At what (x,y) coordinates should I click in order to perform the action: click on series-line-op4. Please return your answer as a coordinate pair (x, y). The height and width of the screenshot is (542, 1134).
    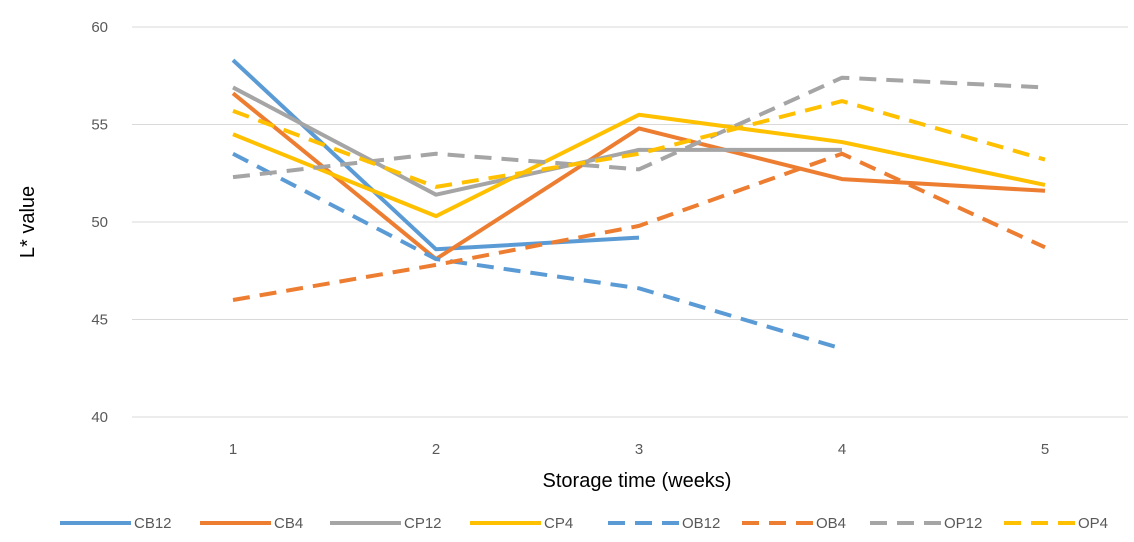
    Looking at the image, I should click on (639, 144).